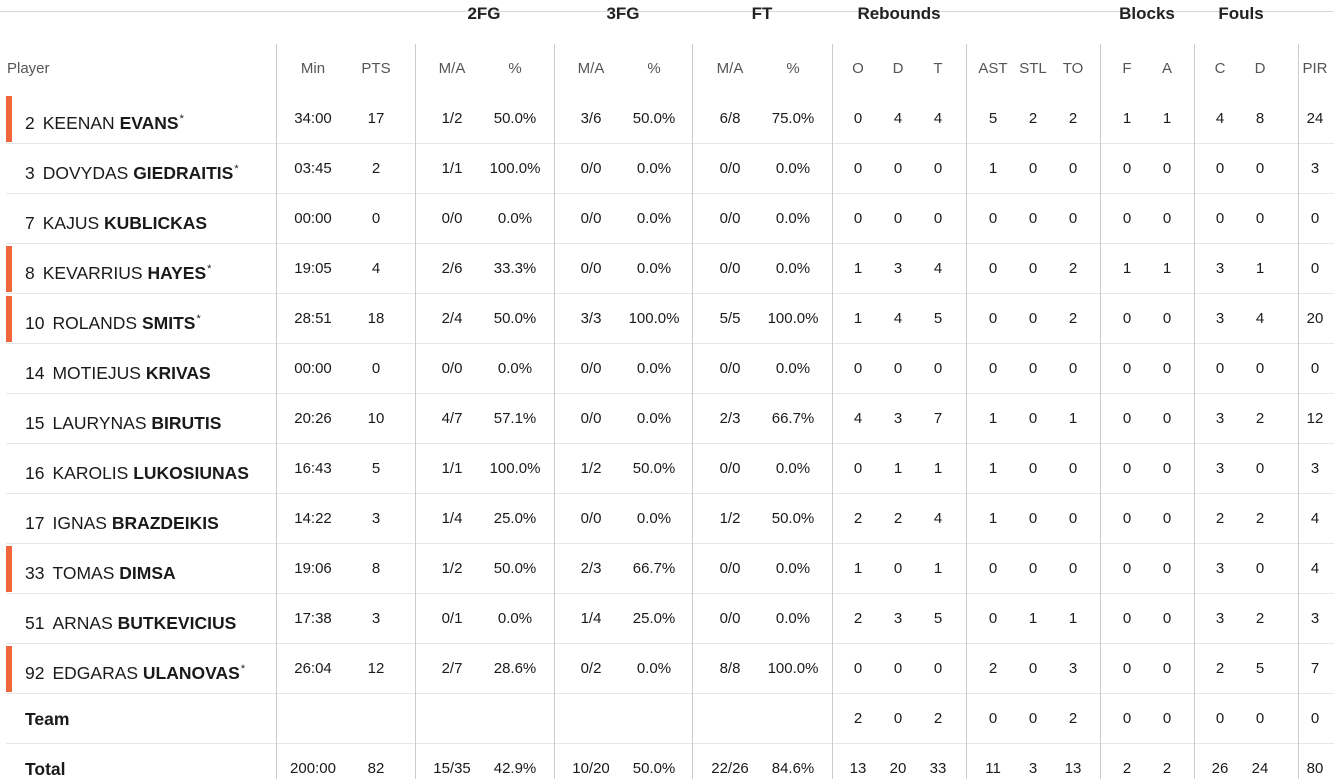 This screenshot has width=1334, height=779. What do you see at coordinates (113, 319) in the screenshot?
I see `player-name: 10 ROLANDS SMITS*` at bounding box center [113, 319].